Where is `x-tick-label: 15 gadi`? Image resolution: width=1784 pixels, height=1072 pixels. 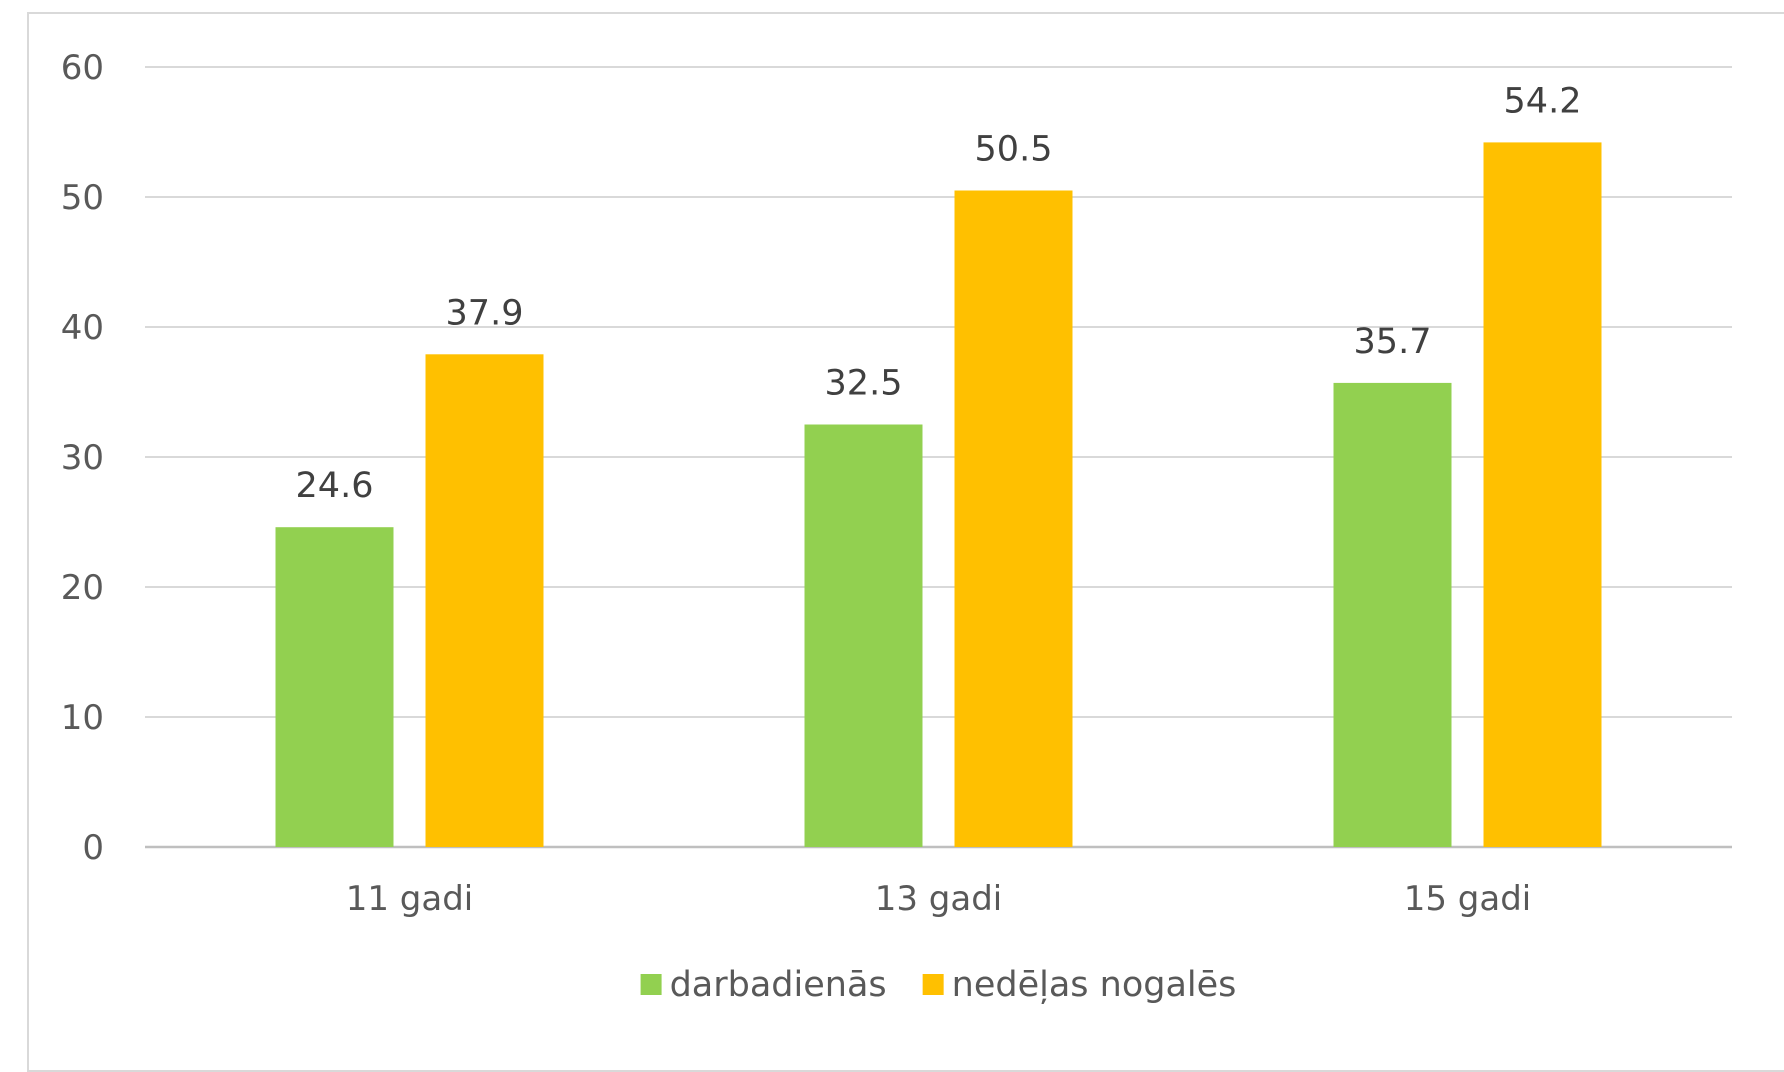 x-tick-label: 15 gadi is located at coordinates (1468, 899).